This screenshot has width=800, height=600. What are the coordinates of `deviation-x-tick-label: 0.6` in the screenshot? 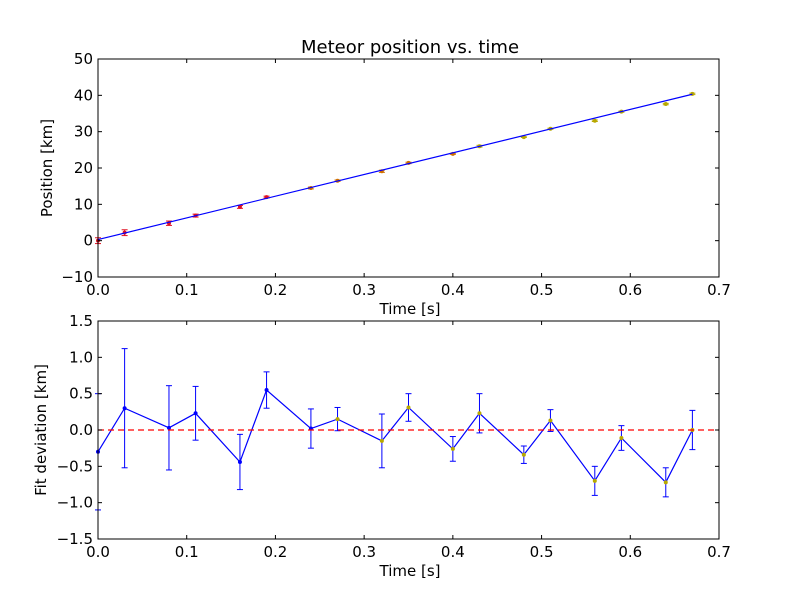 It's located at (630, 552).